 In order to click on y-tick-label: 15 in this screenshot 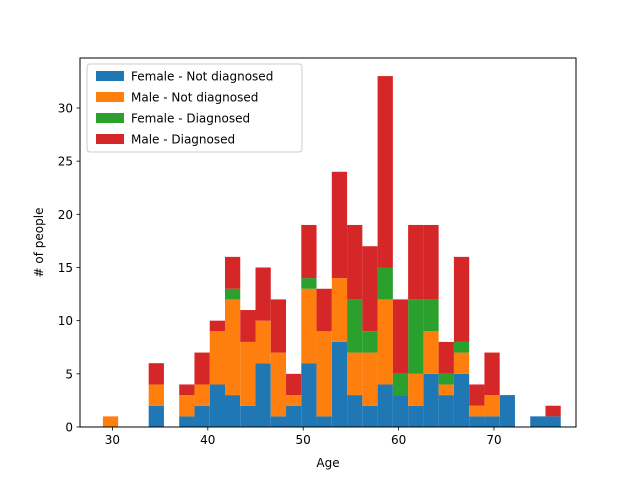, I will do `click(65, 268)`.